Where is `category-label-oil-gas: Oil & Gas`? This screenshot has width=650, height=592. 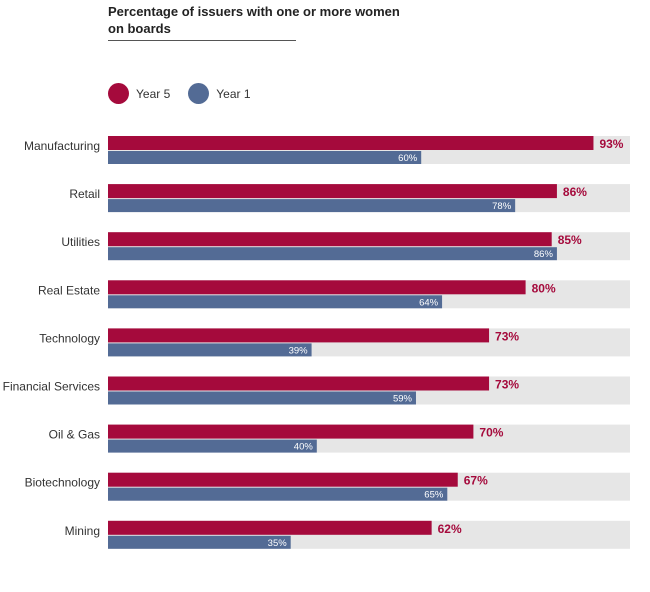
category-label-oil-gas: Oil & Gas is located at coordinates (74, 435).